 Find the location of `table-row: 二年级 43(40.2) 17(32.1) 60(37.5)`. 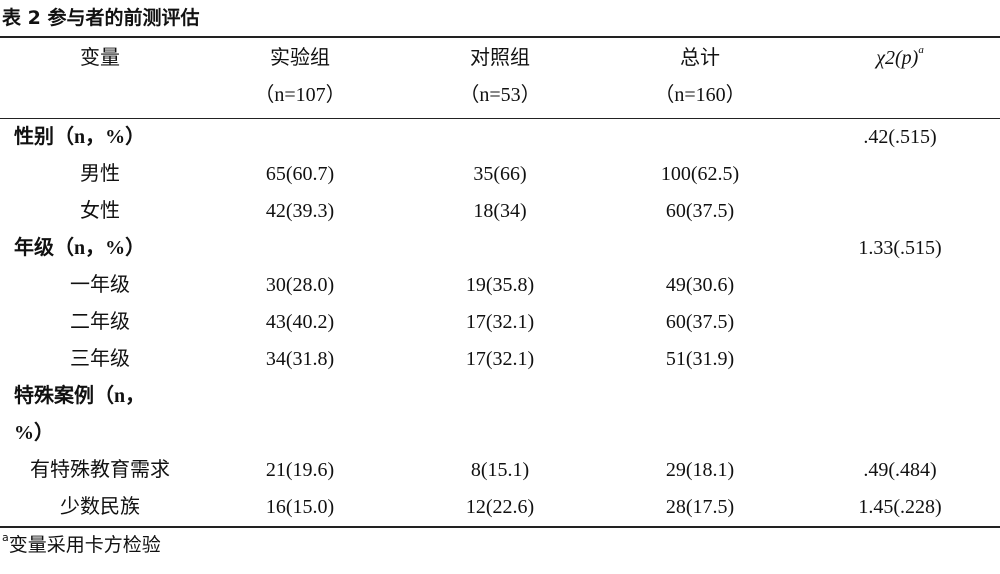

table-row: 二年级 43(40.2) 17(32.1) 60(37.5) is located at coordinates (500, 322).